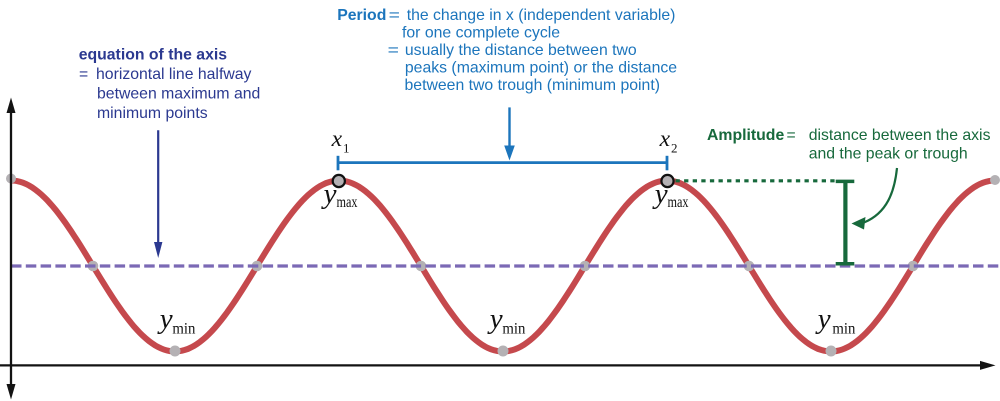 Image resolution: width=1000 pixels, height=401 pixels. What do you see at coordinates (361, 15) in the screenshot?
I see `svg-text: Period` at bounding box center [361, 15].